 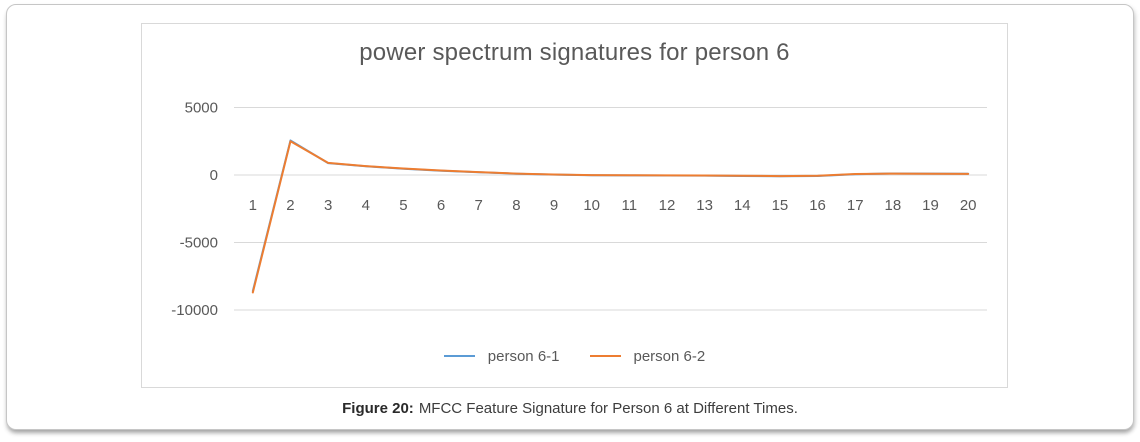 I want to click on x-tick-label: 13, so click(x=704, y=205).